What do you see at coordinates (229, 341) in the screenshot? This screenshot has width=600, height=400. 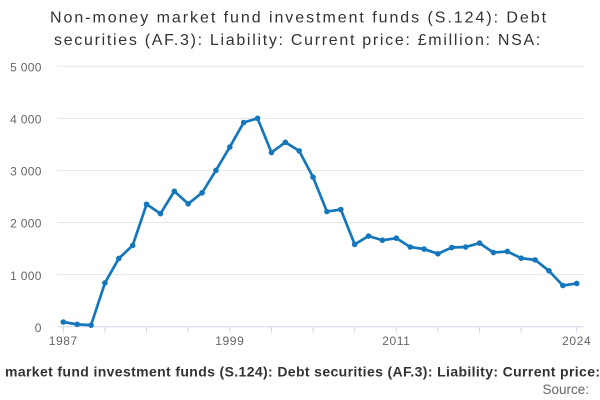 I see `svg-text: 1999` at bounding box center [229, 341].